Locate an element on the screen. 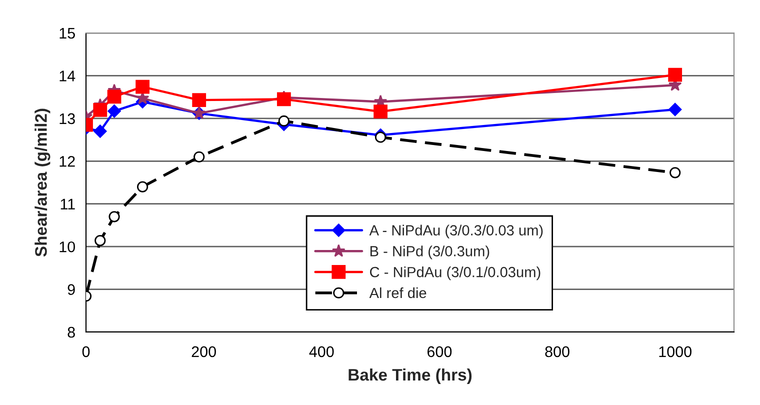  x-tick-label: 0 is located at coordinates (86, 352).